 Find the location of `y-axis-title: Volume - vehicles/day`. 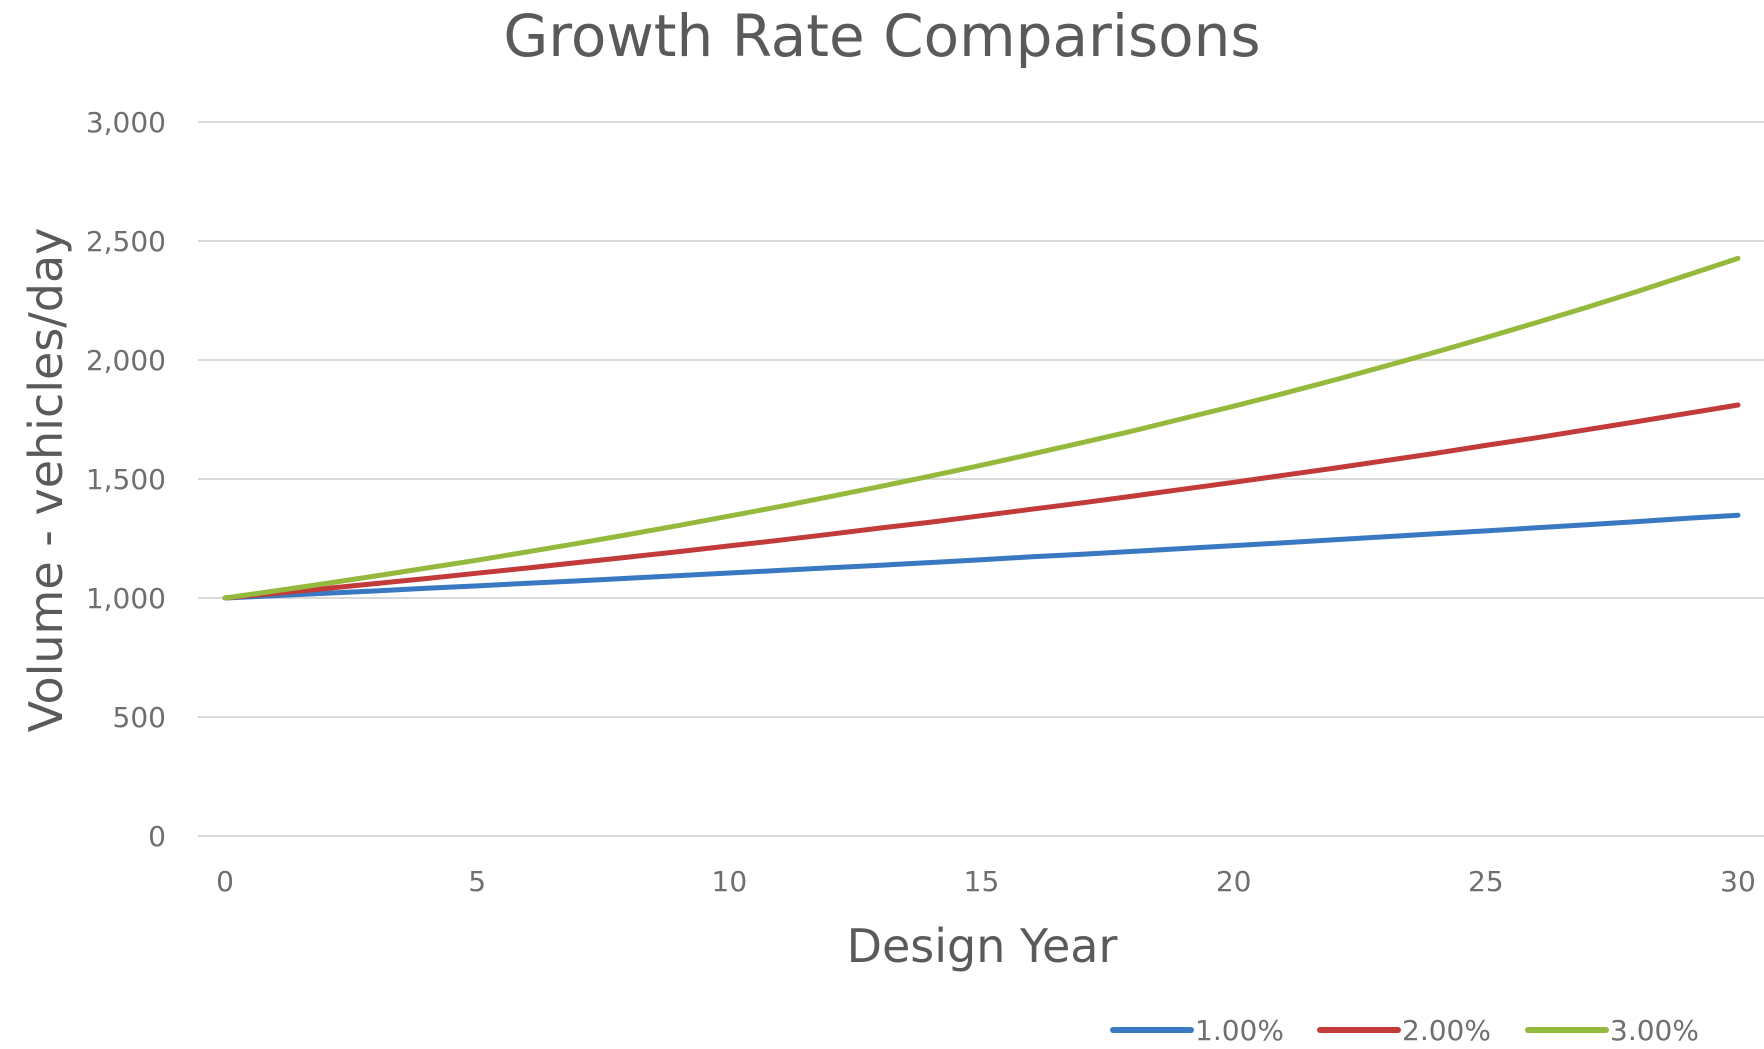

y-axis-title: Volume - vehicles/day is located at coordinates (46, 480).